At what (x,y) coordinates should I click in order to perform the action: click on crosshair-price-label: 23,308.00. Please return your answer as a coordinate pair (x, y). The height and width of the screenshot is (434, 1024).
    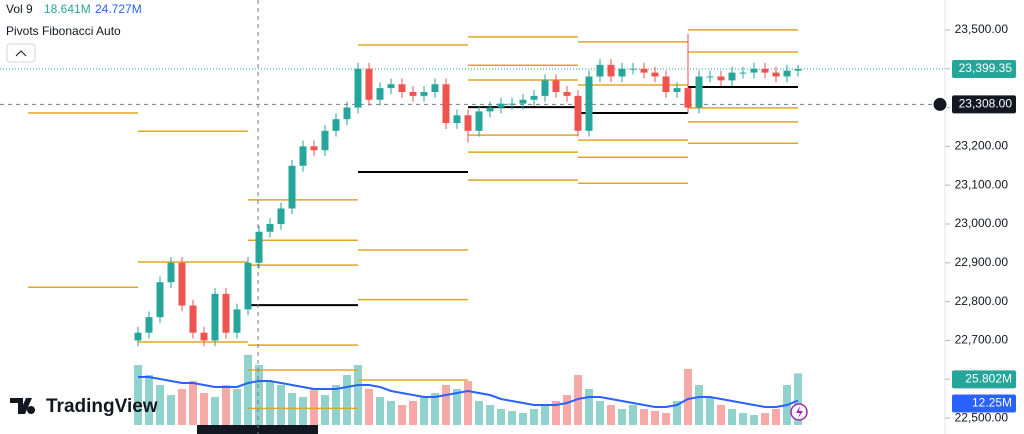
    Looking at the image, I should click on (986, 104).